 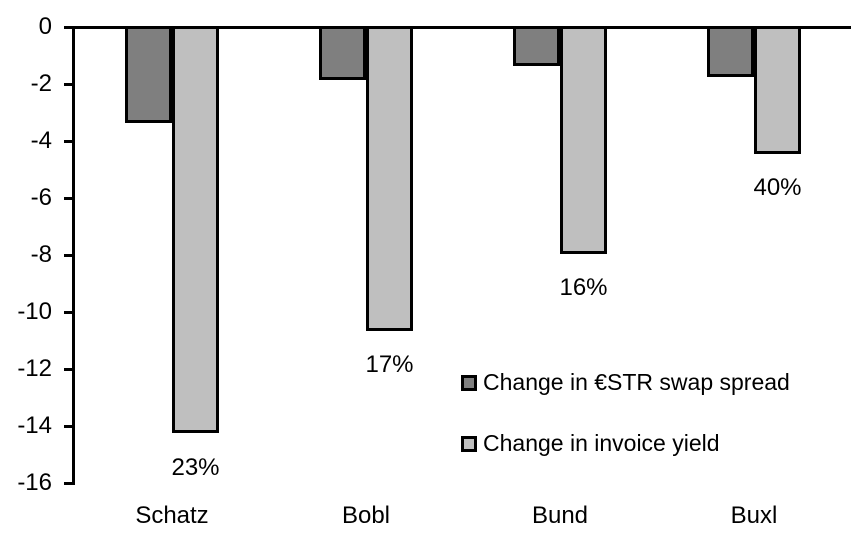 What do you see at coordinates (34, 425) in the screenshot?
I see `y-axis-tick-label: -14` at bounding box center [34, 425].